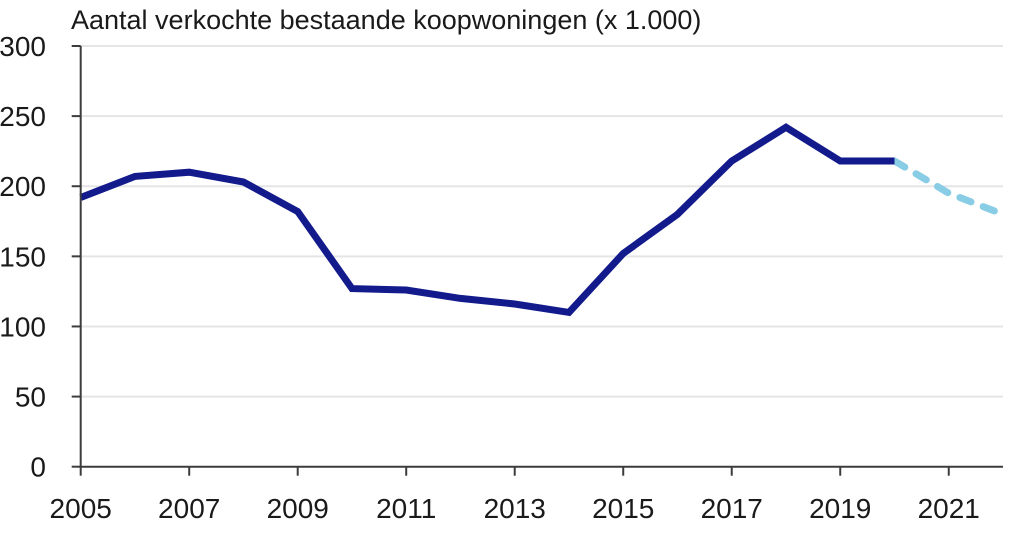 The image size is (1024, 535). I want to click on x-tick-label: 2017, so click(732, 508).